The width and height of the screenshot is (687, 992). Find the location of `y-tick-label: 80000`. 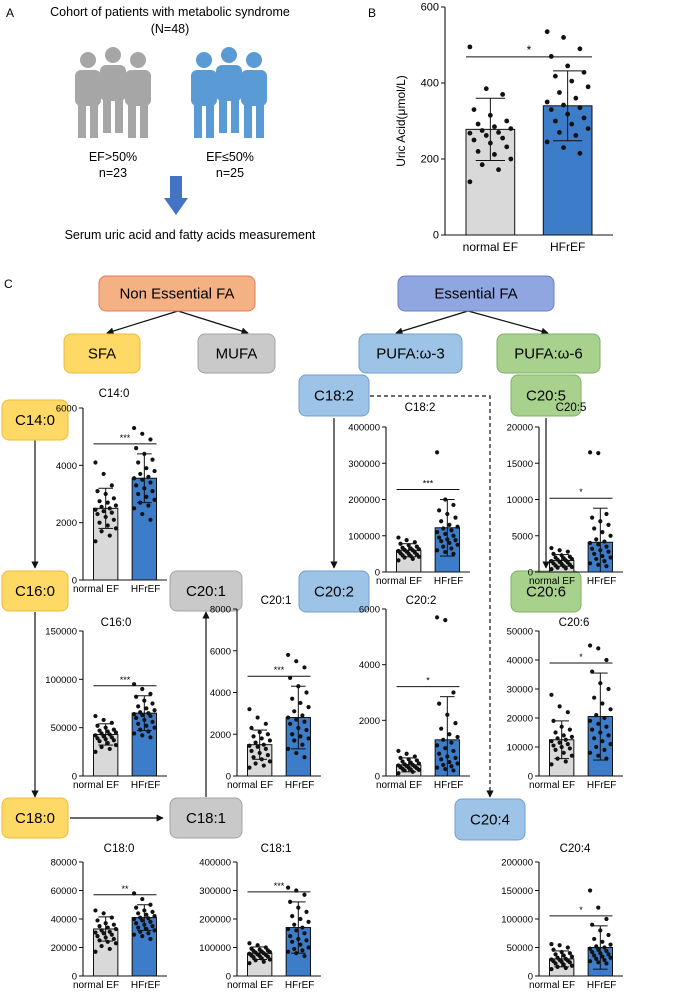

y-tick-label: 80000 is located at coordinates (64, 863).